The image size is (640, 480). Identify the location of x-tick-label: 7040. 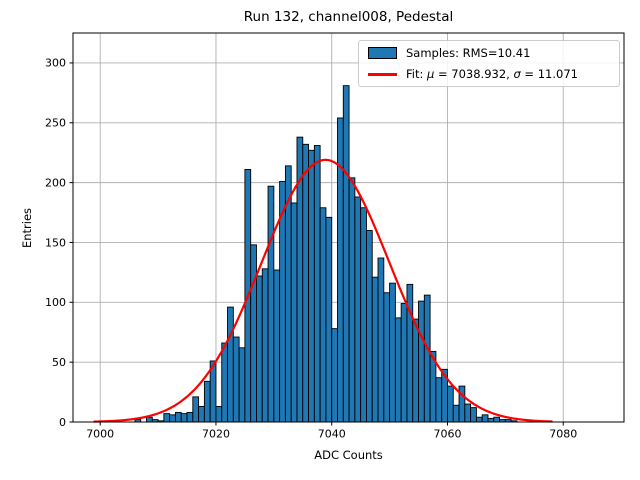
(332, 434).